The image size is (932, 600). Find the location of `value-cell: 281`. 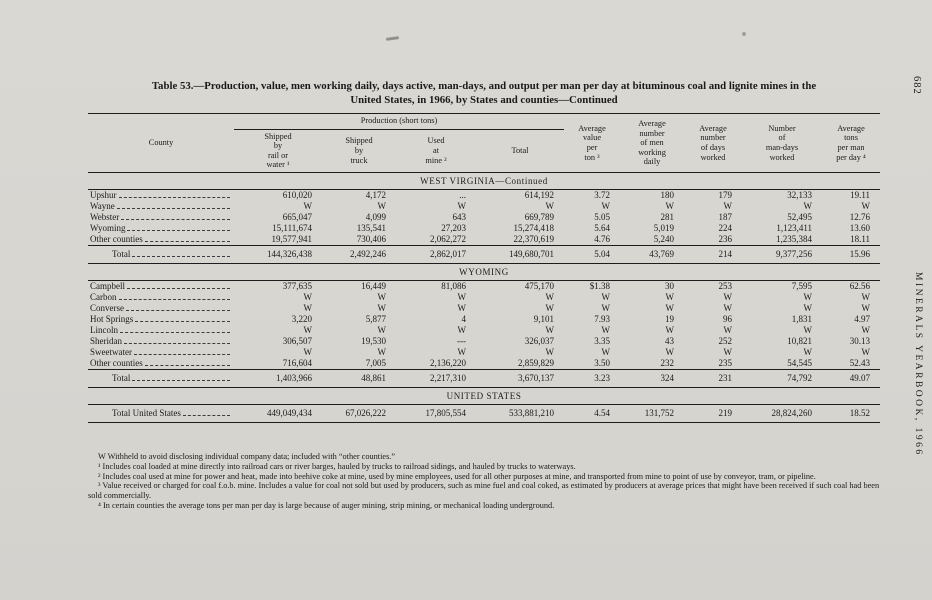

value-cell: 281 is located at coordinates (667, 216).